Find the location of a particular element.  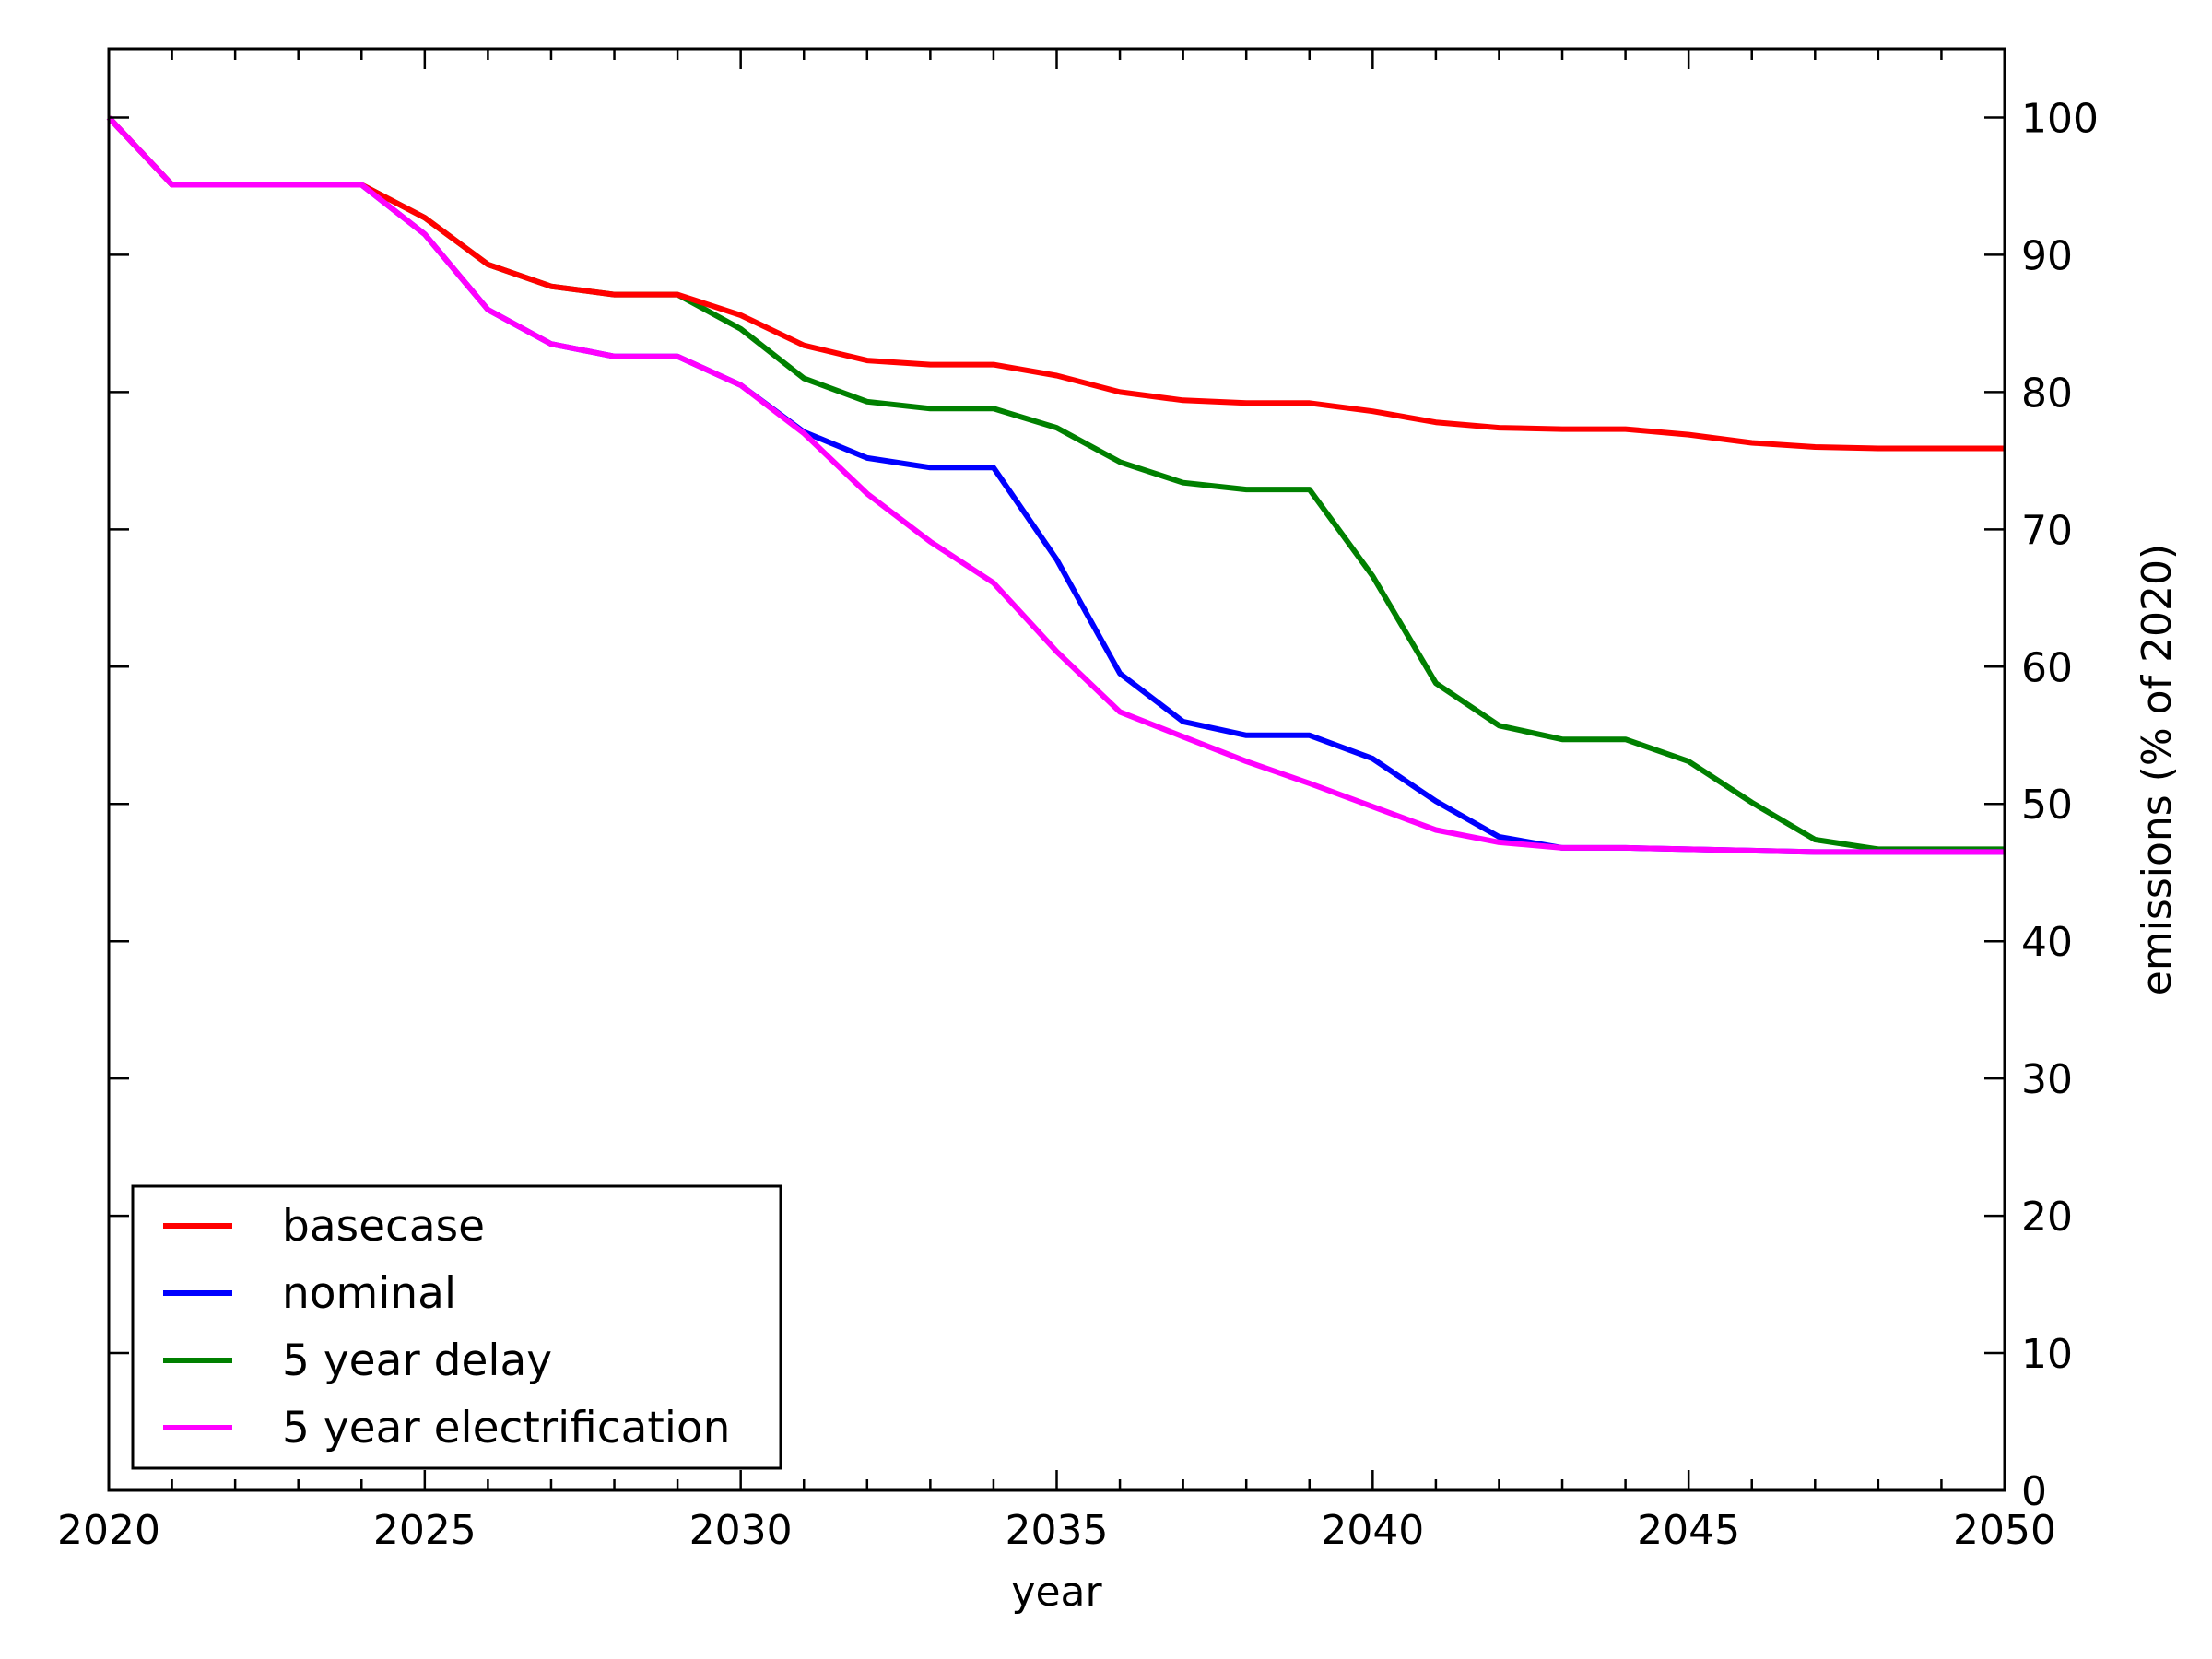

x-tick-label: 2045 is located at coordinates (1688, 1530).